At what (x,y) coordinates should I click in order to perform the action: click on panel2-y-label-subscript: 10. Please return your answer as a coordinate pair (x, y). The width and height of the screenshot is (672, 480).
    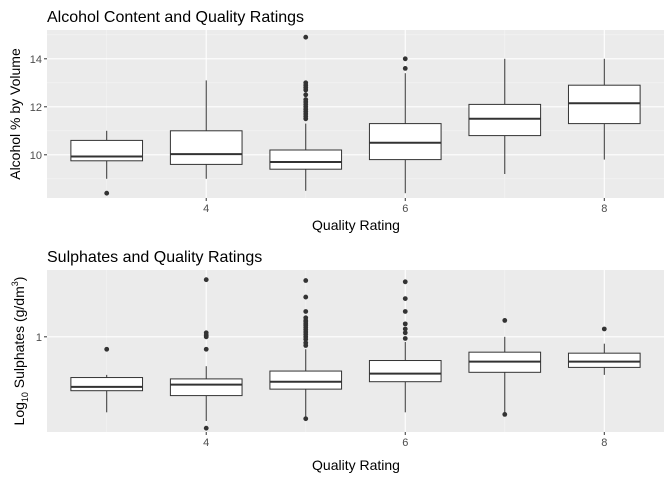
    Looking at the image, I should click on (25, 397).